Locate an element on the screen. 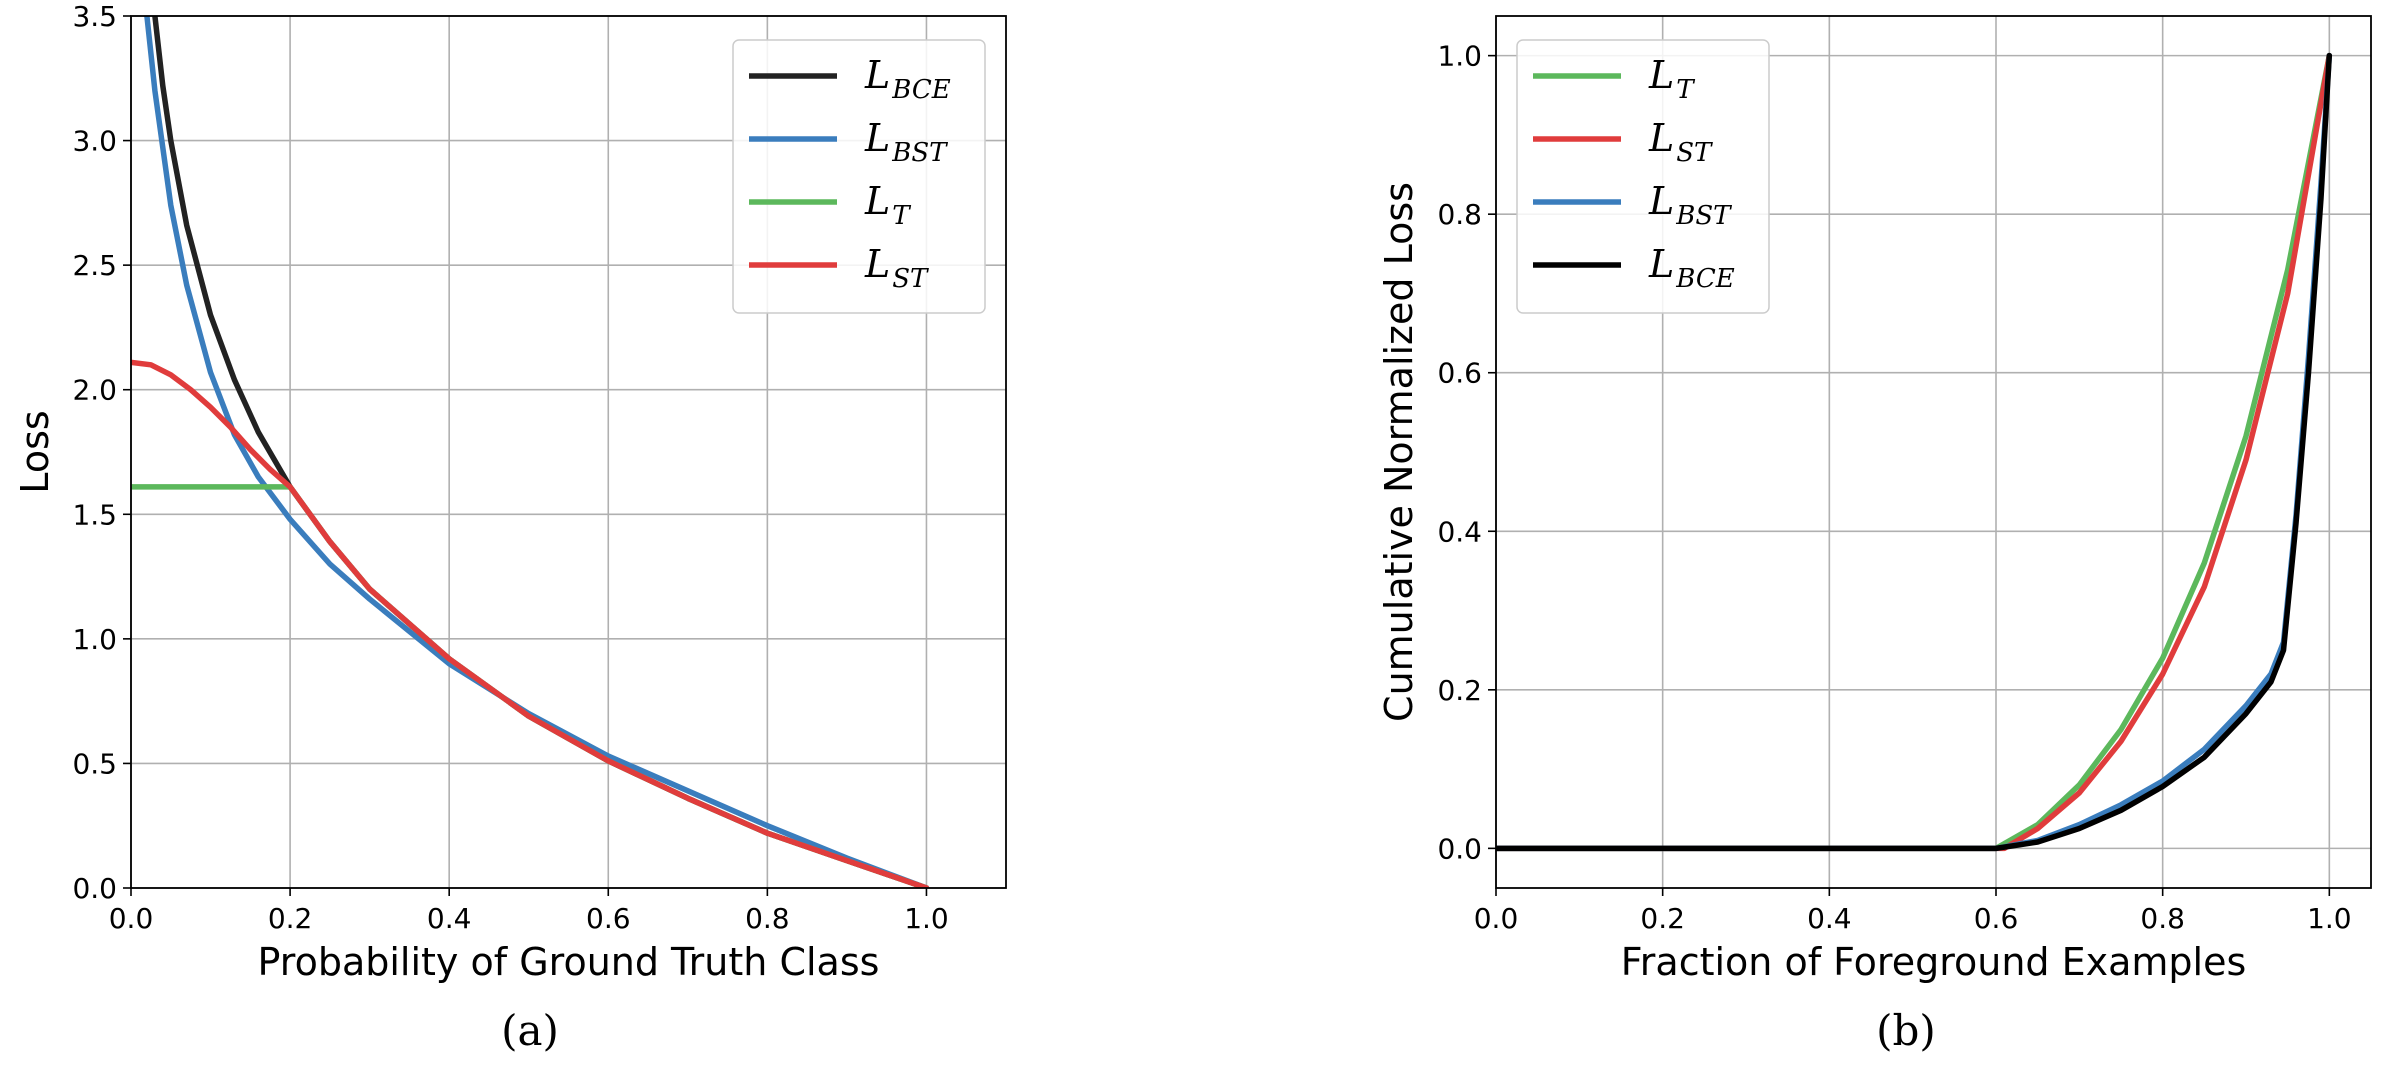 This screenshot has width=2383, height=1079. chart-a-series-t is located at coordinates (530, 686).